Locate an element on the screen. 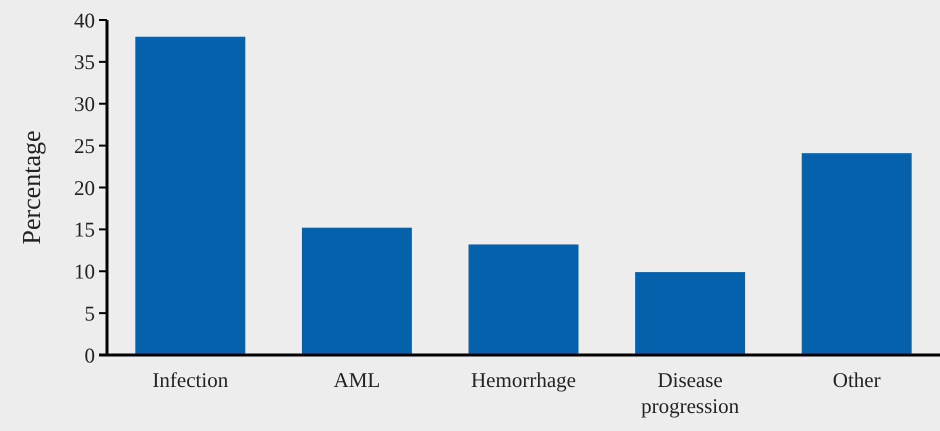 Image resolution: width=940 pixels, height=431 pixels. x-tick-label: AML is located at coordinates (357, 380).